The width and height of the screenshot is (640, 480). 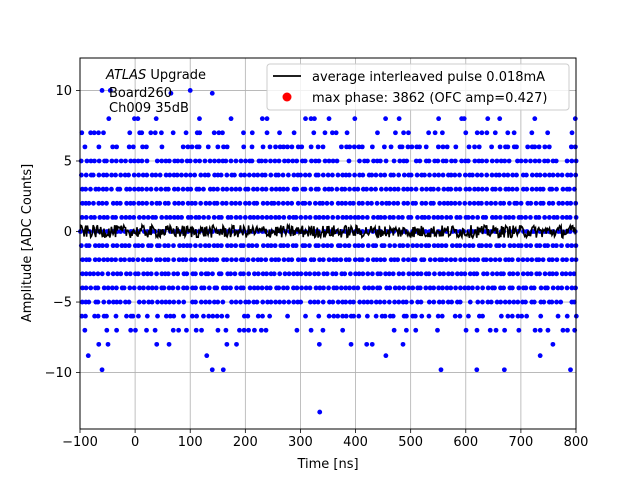 What do you see at coordinates (327, 464) in the screenshot?
I see `x-axis-label: Time [ns]` at bounding box center [327, 464].